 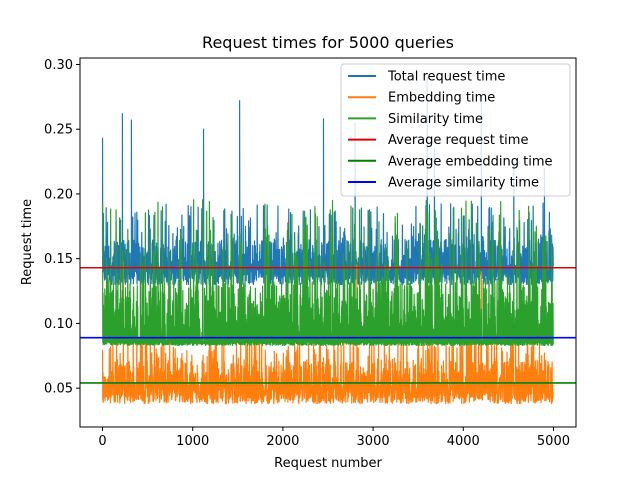 What do you see at coordinates (463, 183) in the screenshot?
I see `legend-label: Average similarity time` at bounding box center [463, 183].